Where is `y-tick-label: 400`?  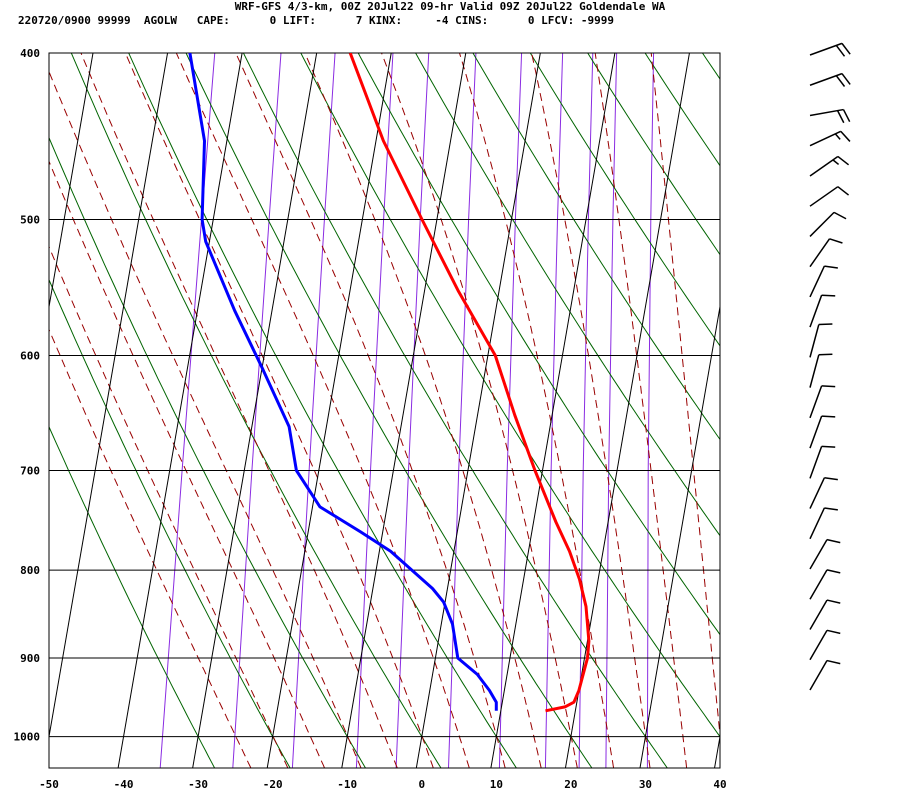 y-tick-label: 400 is located at coordinates (30, 53).